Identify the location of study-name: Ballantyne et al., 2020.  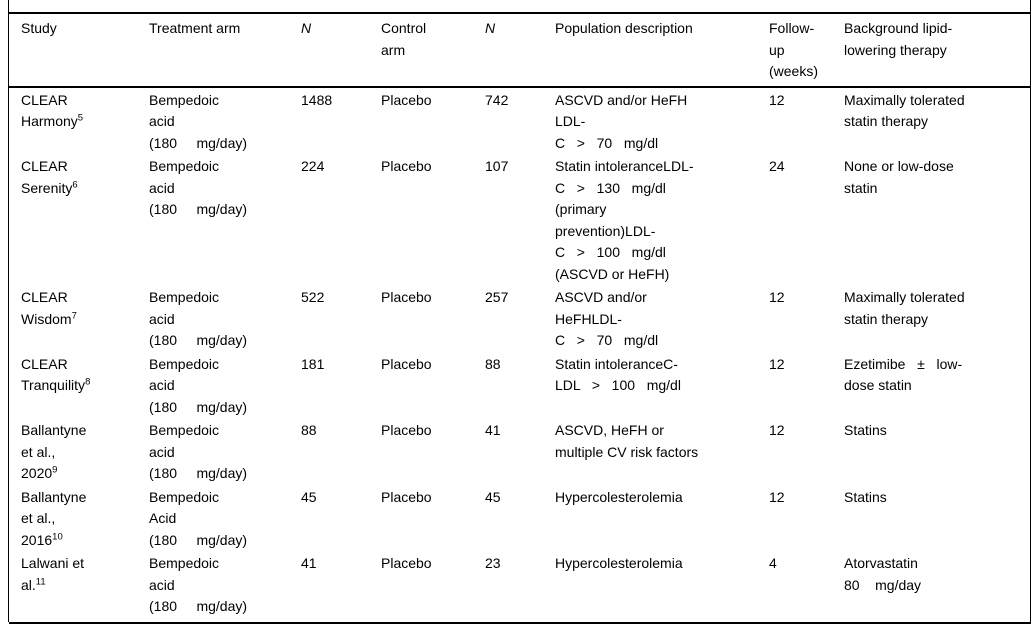
(54, 451).